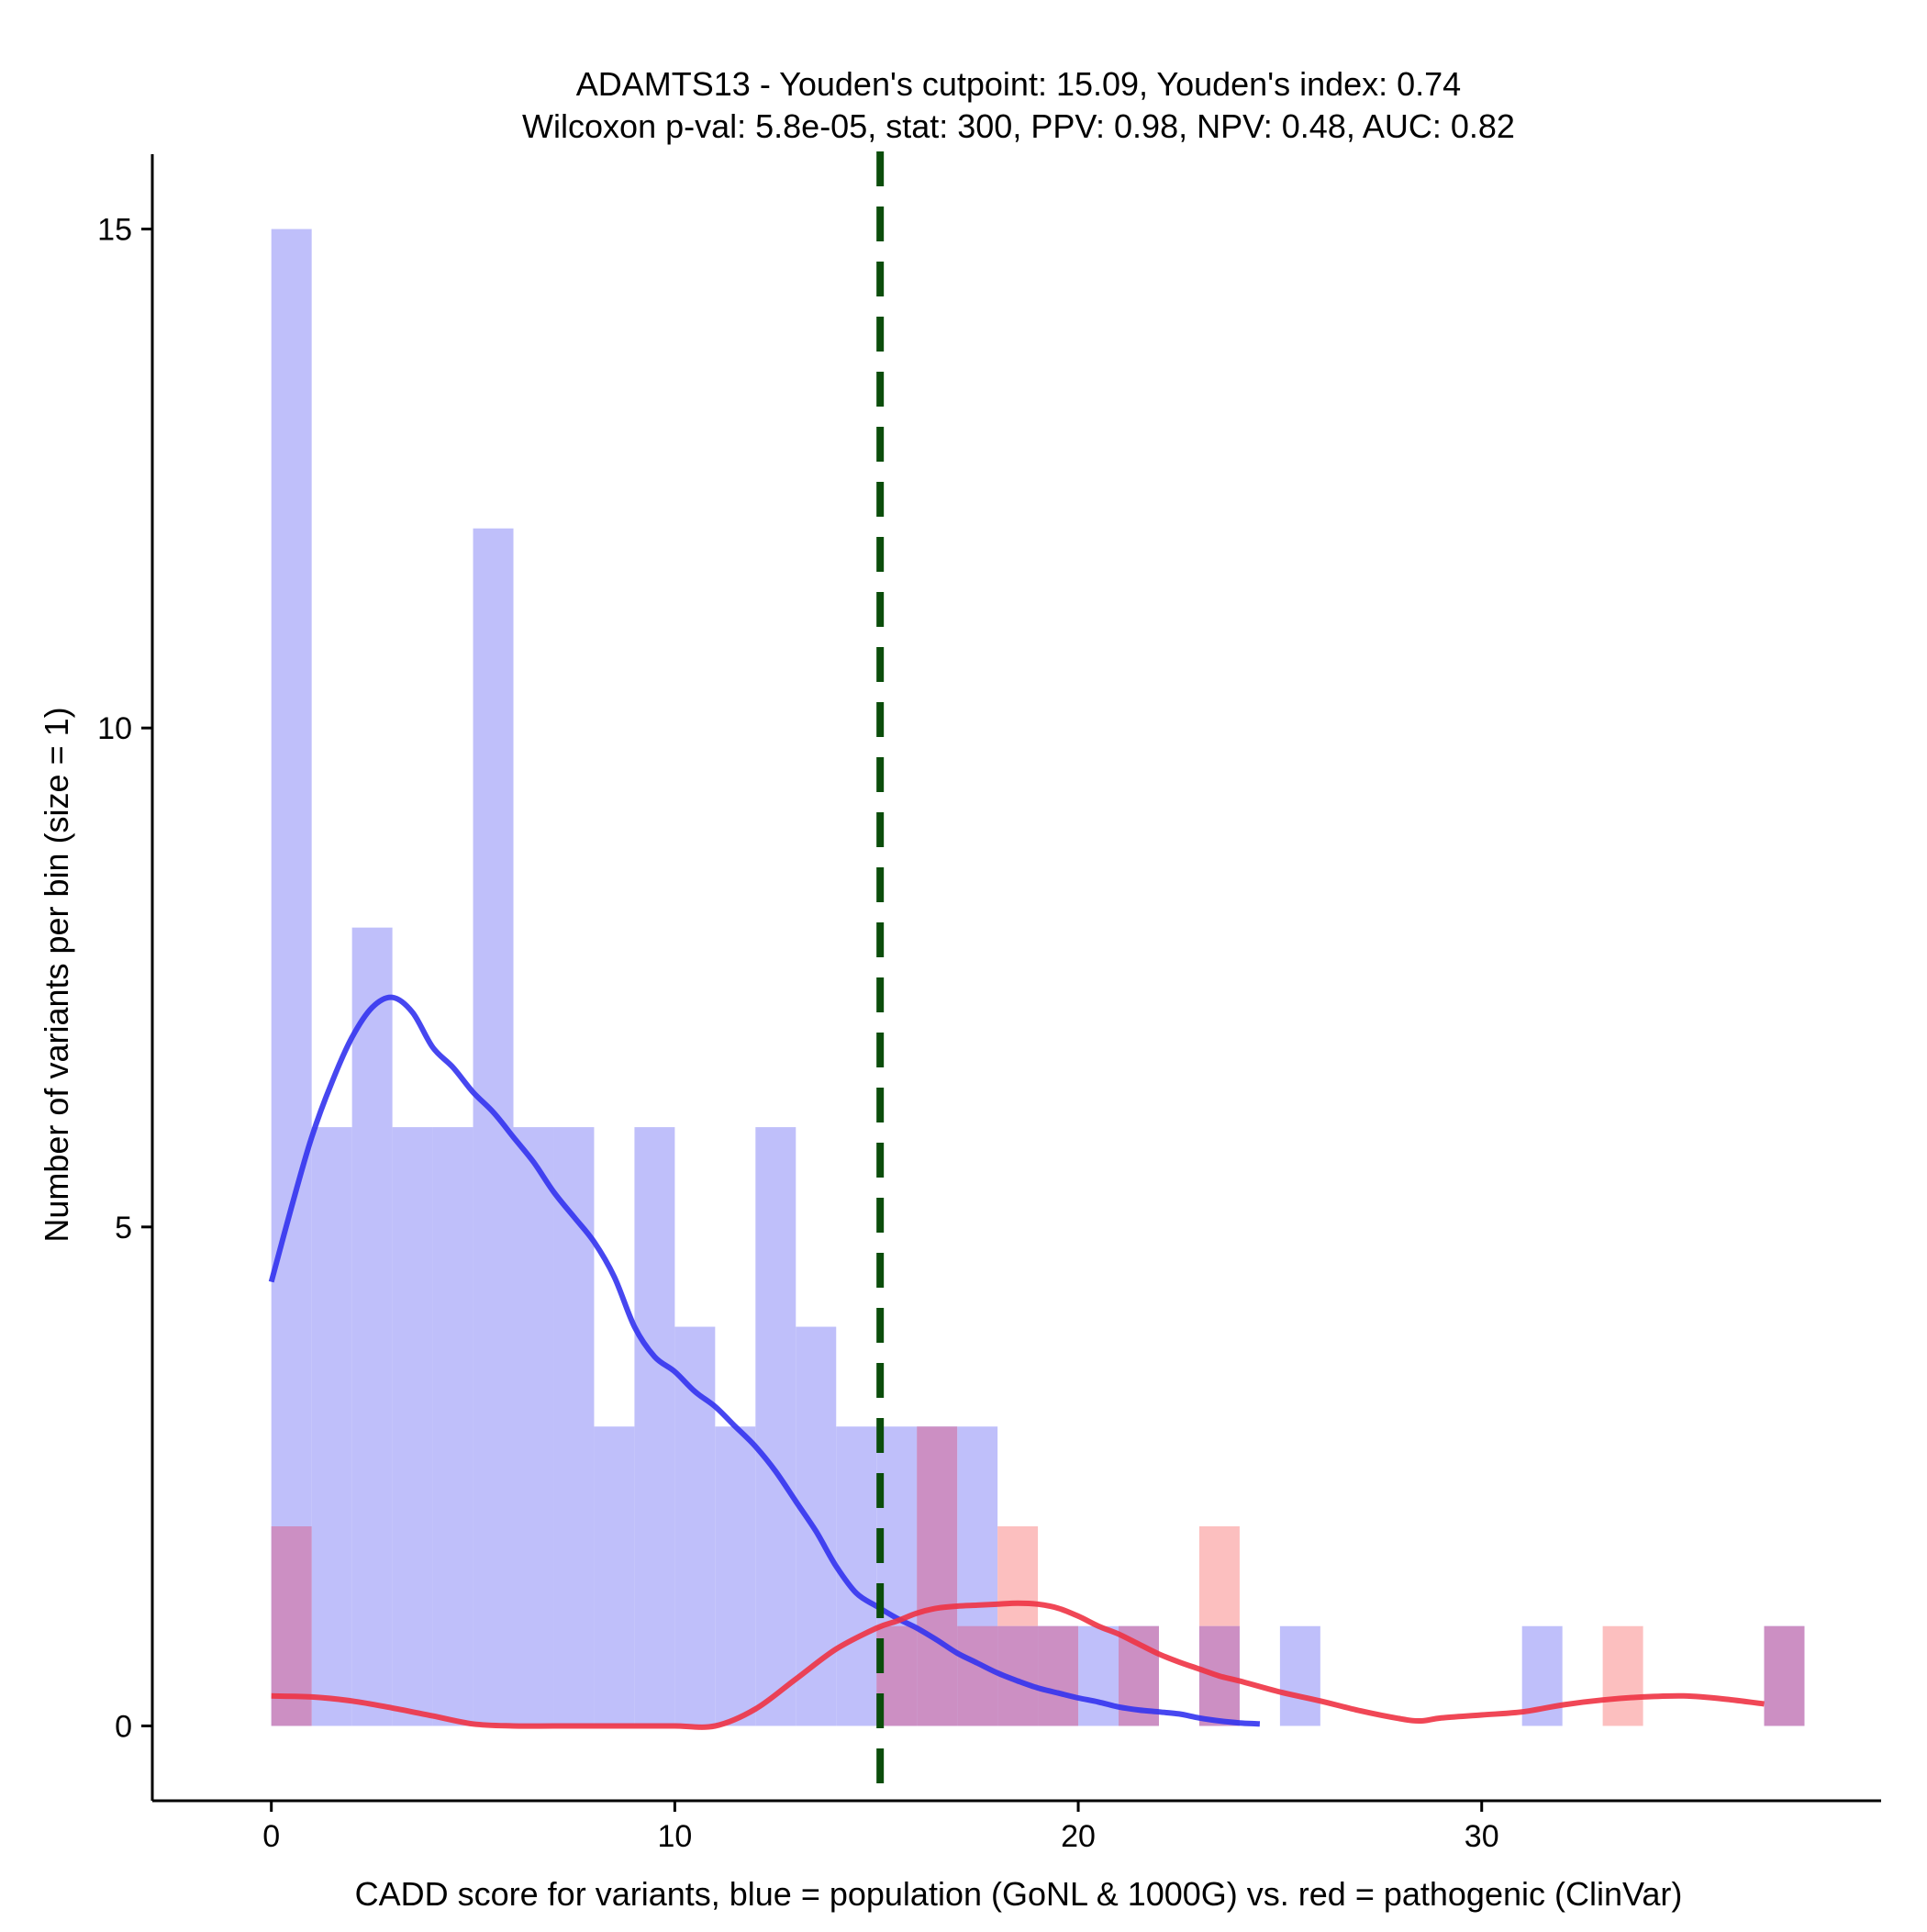 This screenshot has width=1927, height=1932. I want to click on y-tick-label: 15, so click(114, 230).